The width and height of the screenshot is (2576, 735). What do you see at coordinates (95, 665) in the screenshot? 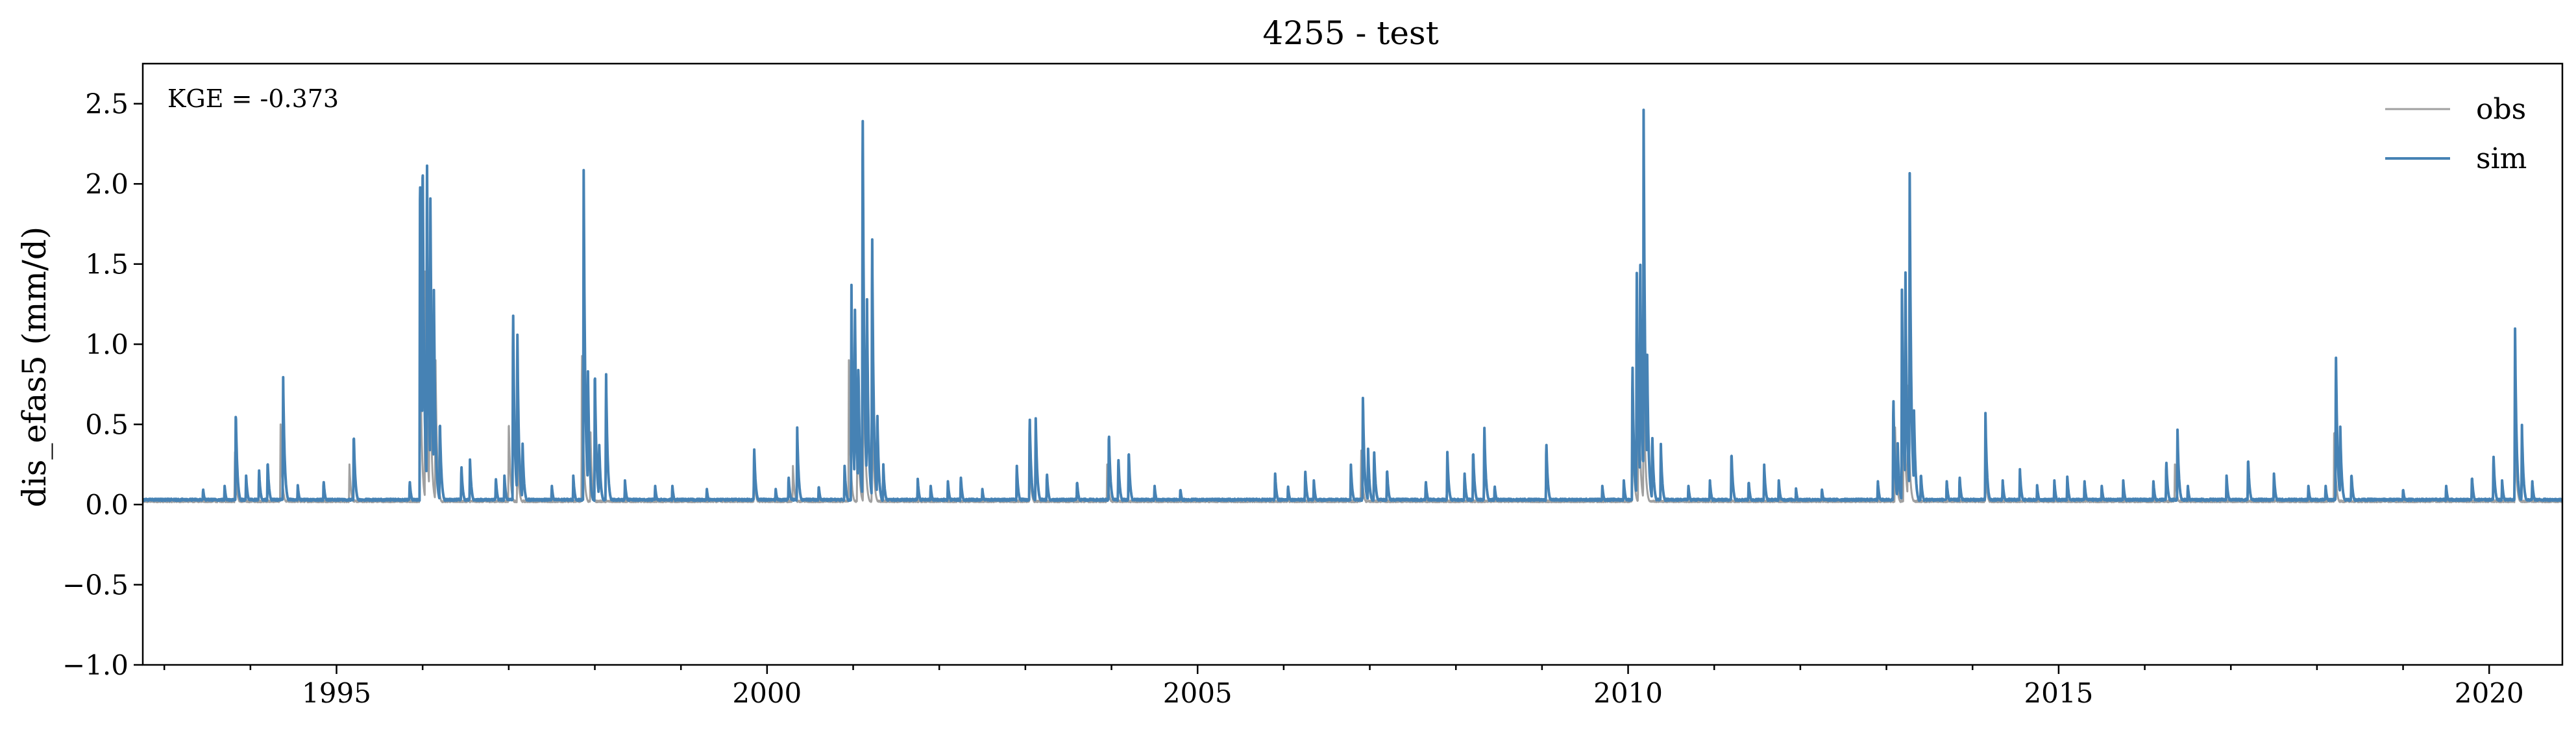
I see `y-tick-label: −1.0` at bounding box center [95, 665].